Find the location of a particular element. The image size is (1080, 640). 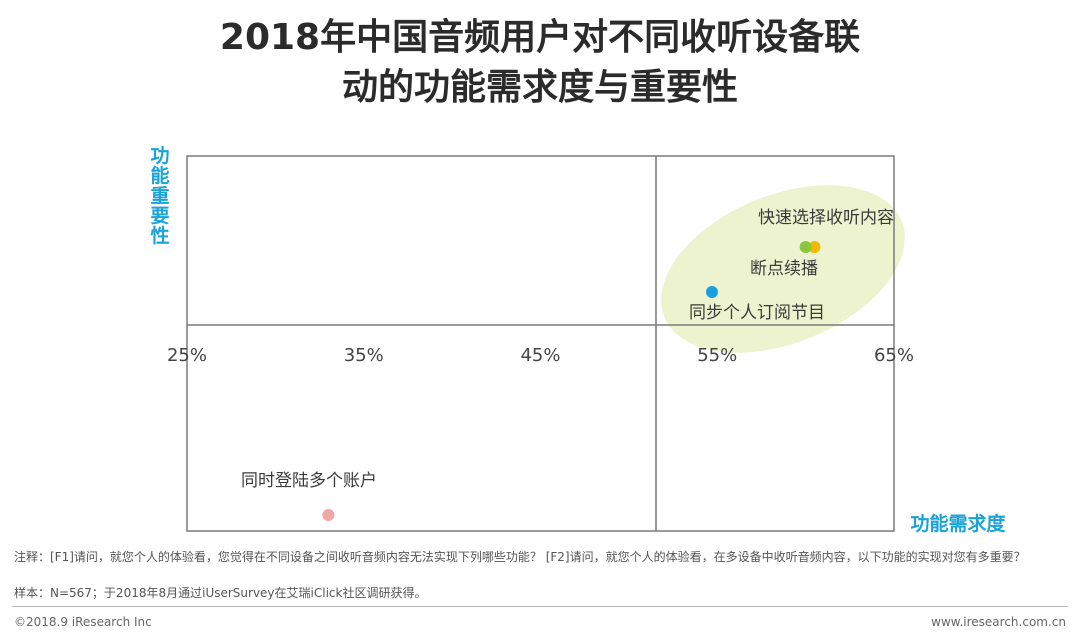

y-axis-label: 功能重要性 is located at coordinates (159, 196).